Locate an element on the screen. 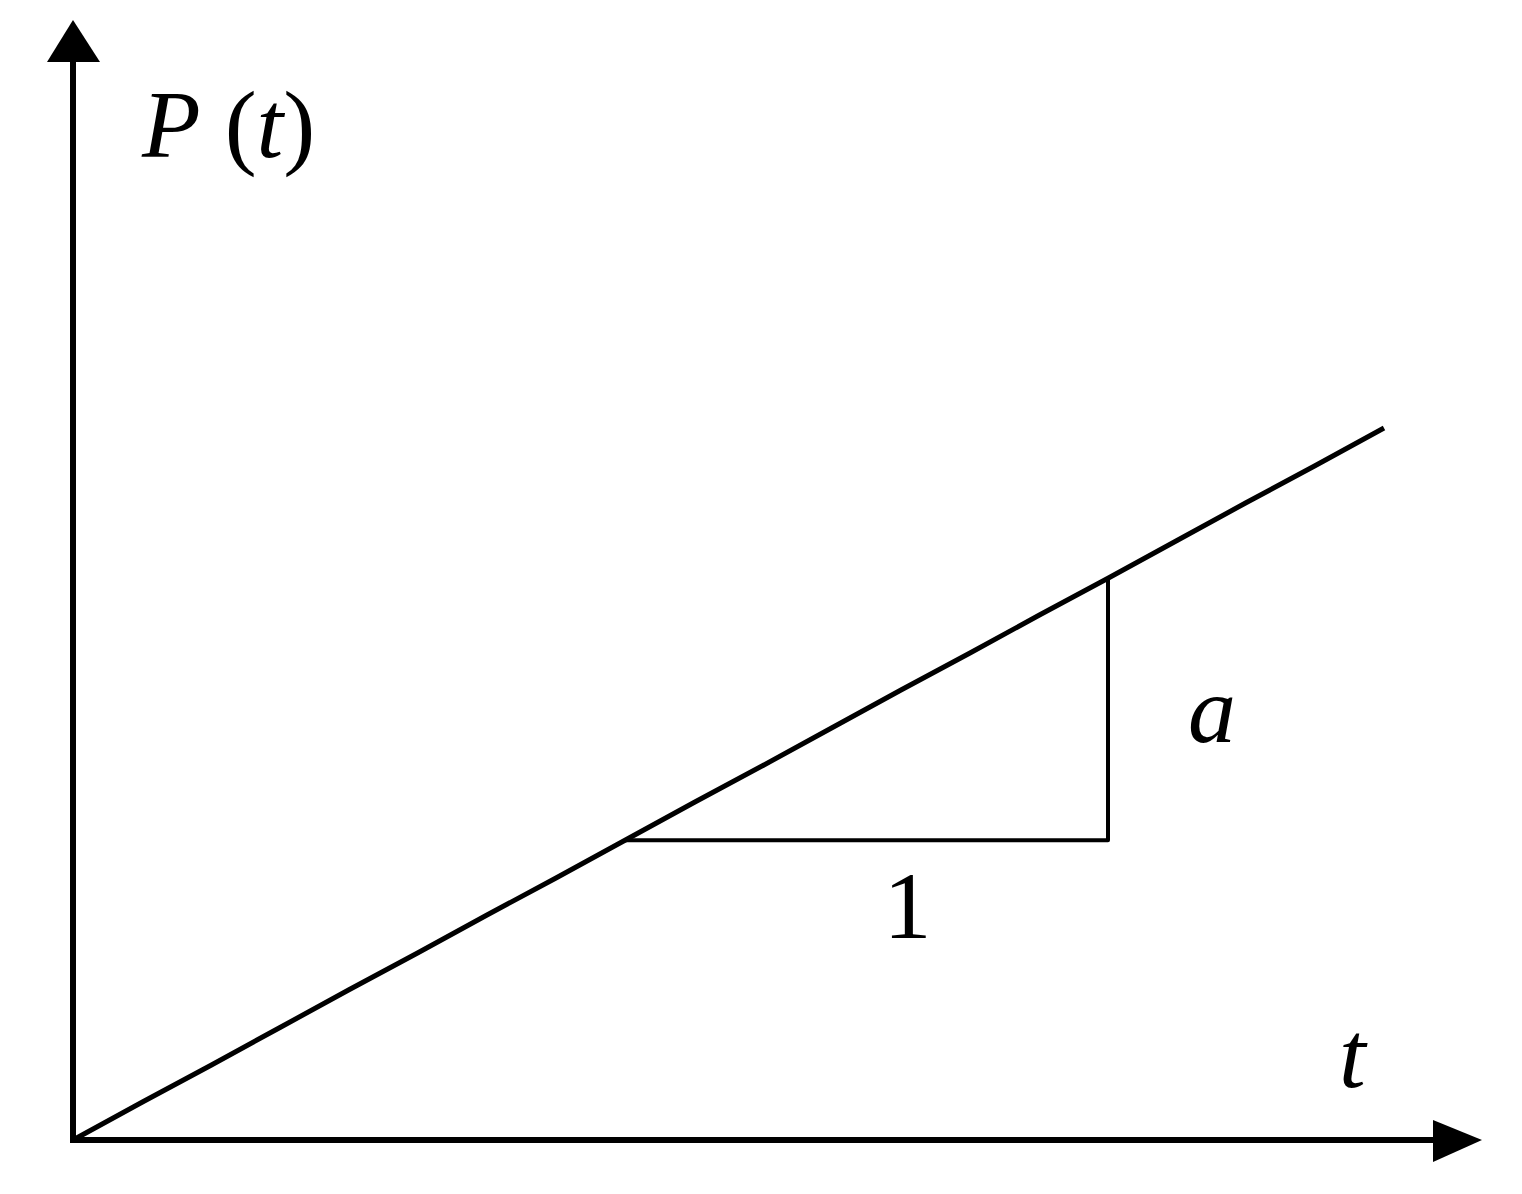  annotation: a is located at coordinates (1212, 710).